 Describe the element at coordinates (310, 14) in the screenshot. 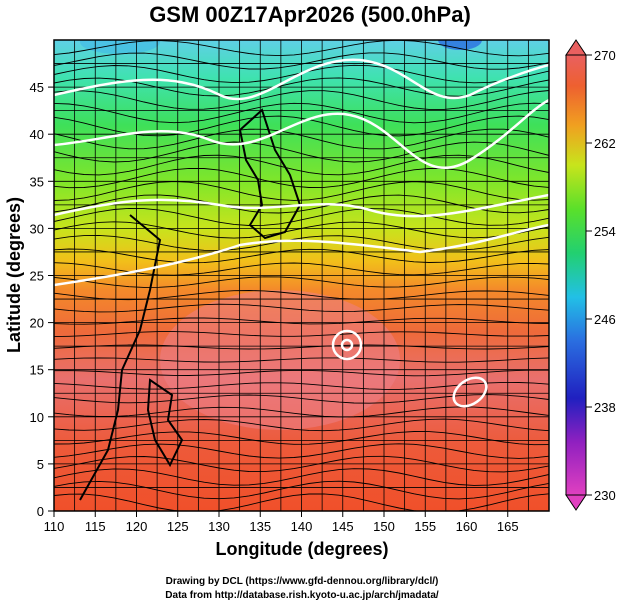

I see `chart-title: GSM 00Z17Apr2026 (500.0hPa)` at that location.